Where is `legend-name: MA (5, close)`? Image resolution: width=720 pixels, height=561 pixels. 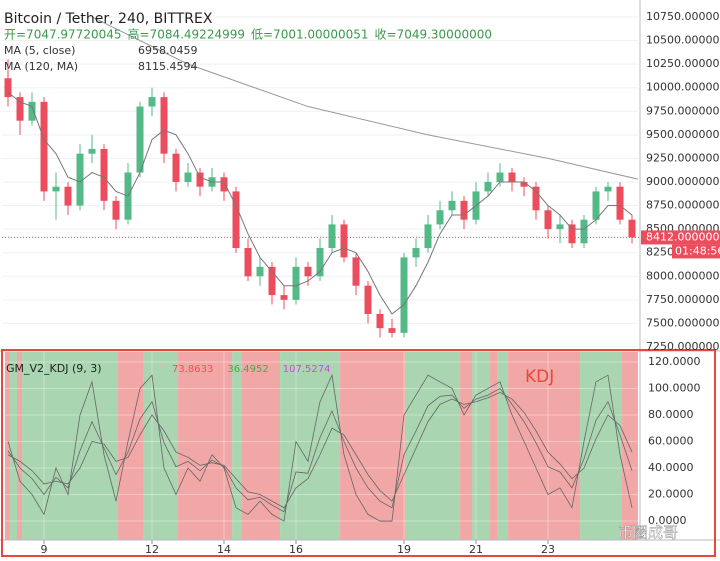
legend-name: MA (5, close) is located at coordinates (39, 50).